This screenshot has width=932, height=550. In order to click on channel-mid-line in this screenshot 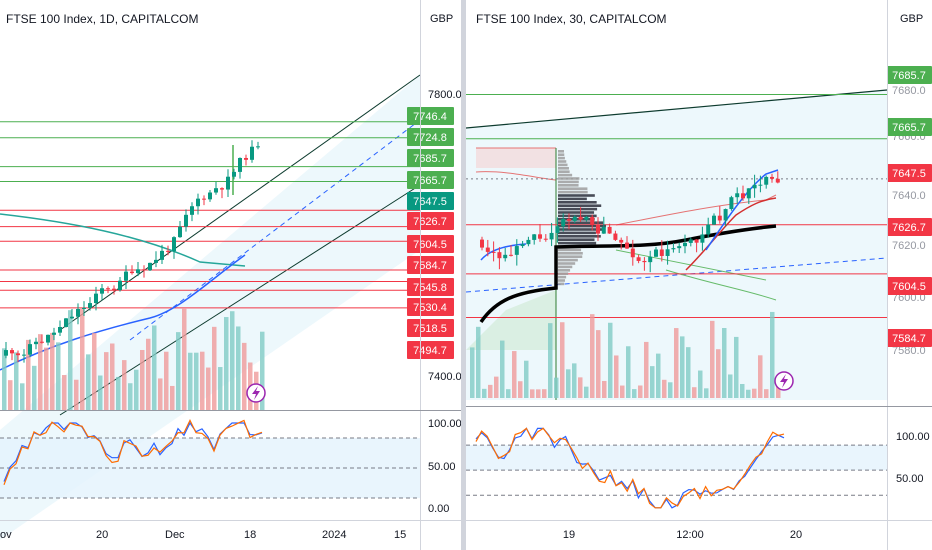, I will do `click(275, 230)`.